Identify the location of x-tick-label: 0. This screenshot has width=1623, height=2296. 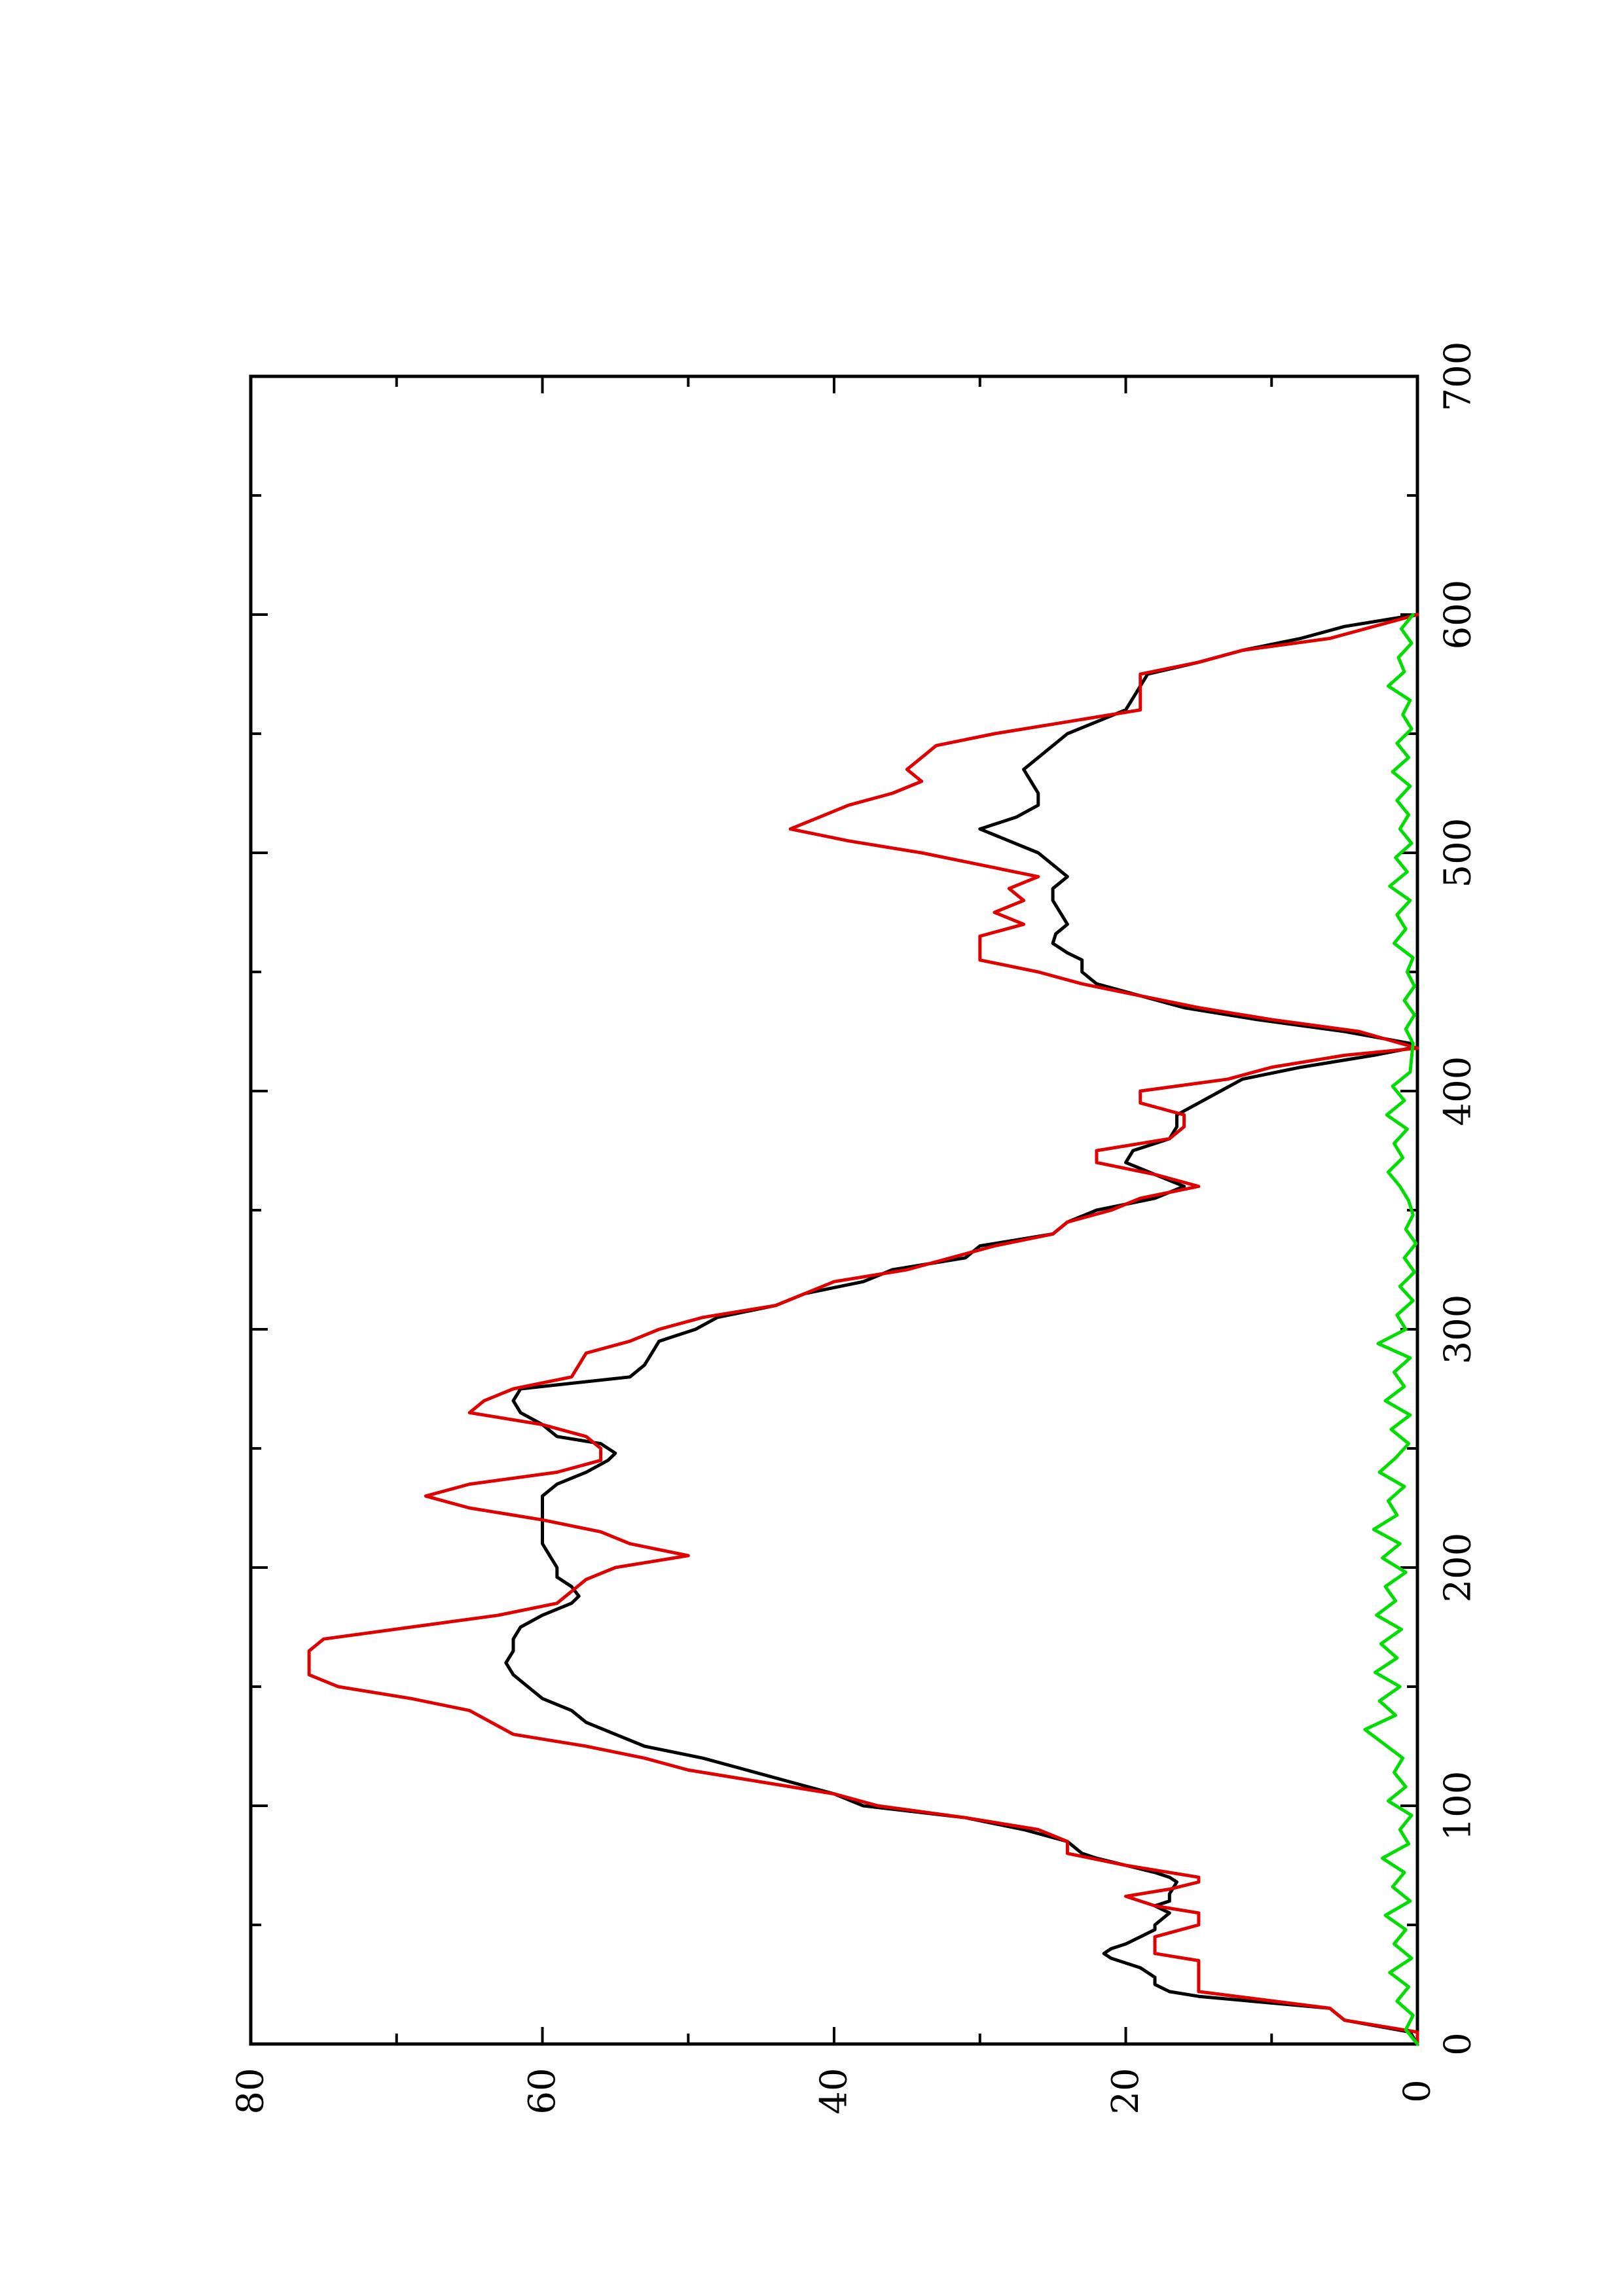
(1458, 2044).